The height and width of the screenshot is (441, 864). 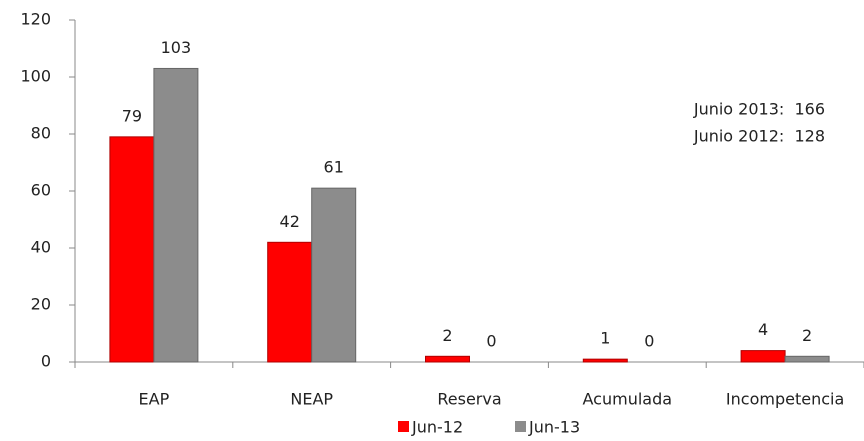 What do you see at coordinates (759, 136) in the screenshot?
I see `annotation: Junio 2012: 128` at bounding box center [759, 136].